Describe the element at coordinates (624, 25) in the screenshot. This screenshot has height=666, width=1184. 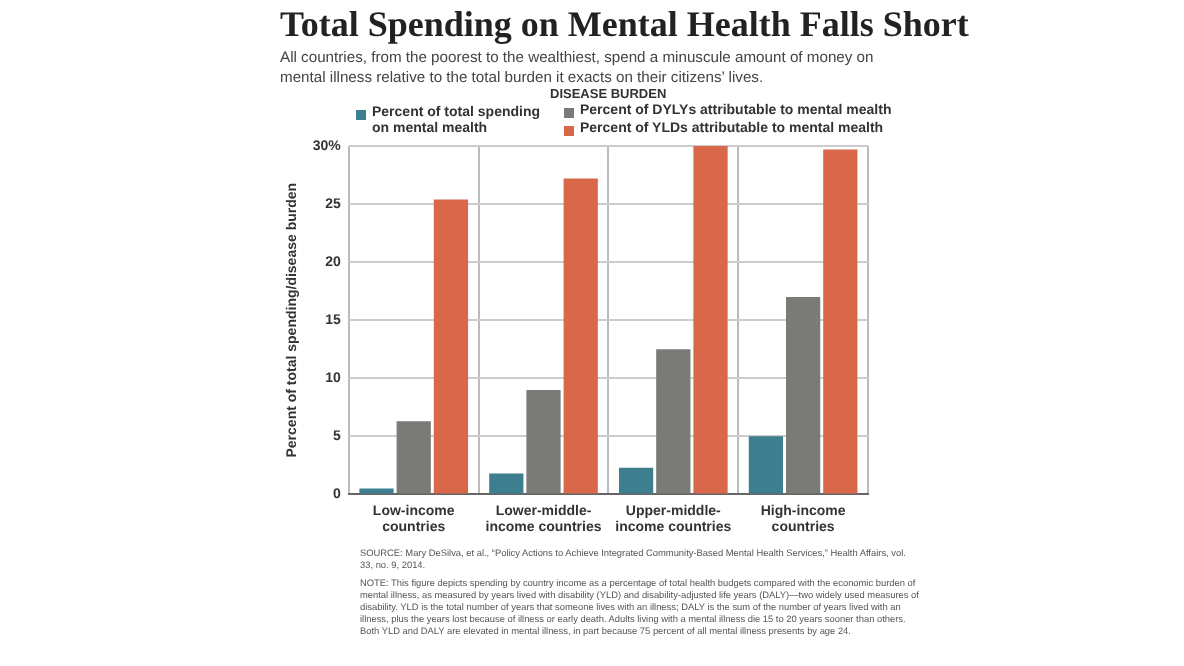
I see `chart-title: Total Spending on Mental Health Falls Short` at that location.